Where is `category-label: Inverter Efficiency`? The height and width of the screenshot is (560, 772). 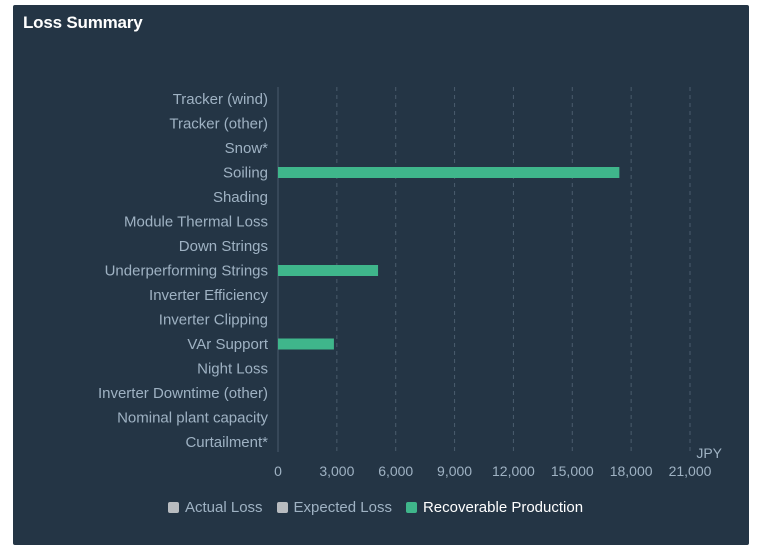
category-label: Inverter Efficiency is located at coordinates (208, 295).